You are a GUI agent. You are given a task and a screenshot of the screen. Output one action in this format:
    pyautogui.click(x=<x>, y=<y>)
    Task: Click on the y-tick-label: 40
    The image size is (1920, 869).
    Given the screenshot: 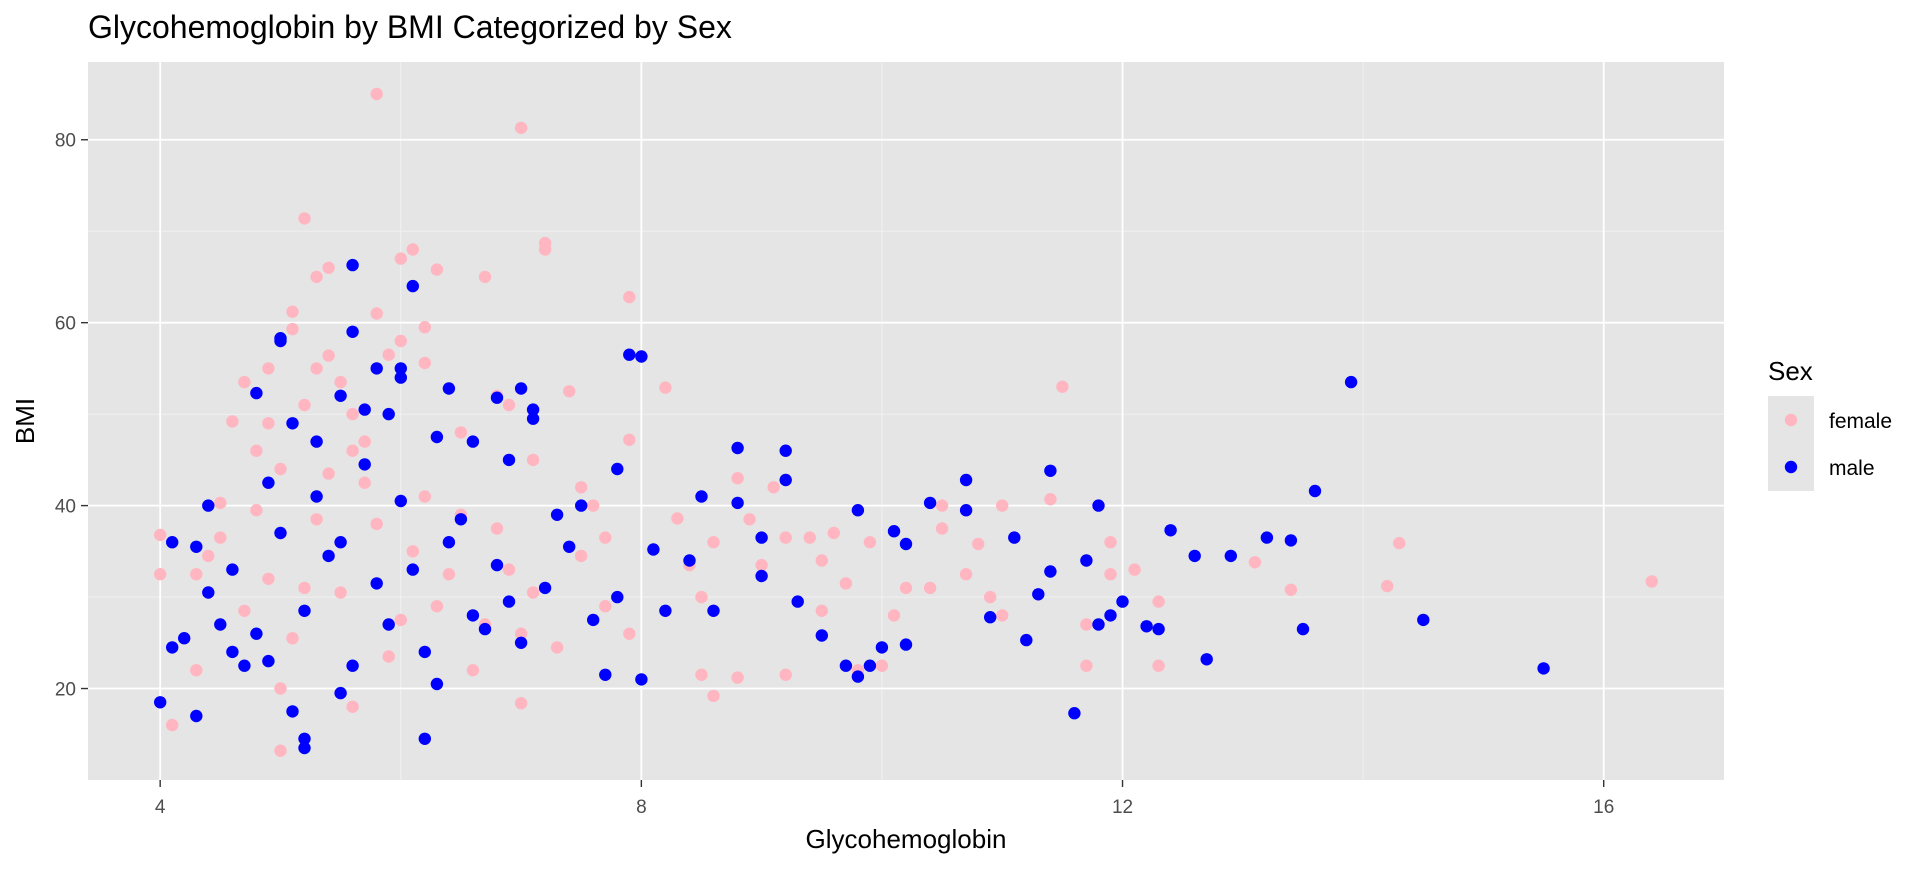 What is the action you would take?
    pyautogui.click(x=65, y=507)
    